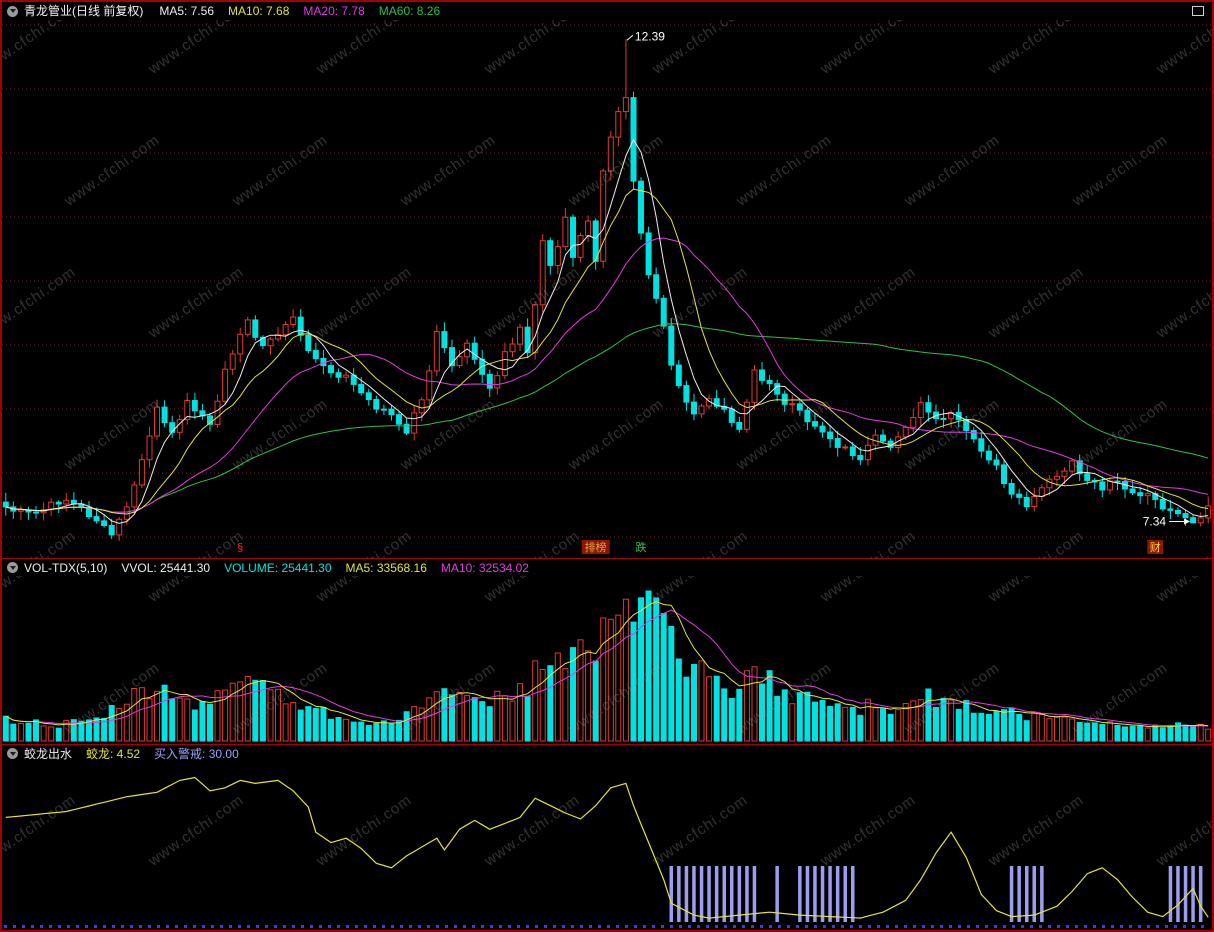 This screenshot has width=1214, height=932. I want to click on event-marker: 跌, so click(641, 547).